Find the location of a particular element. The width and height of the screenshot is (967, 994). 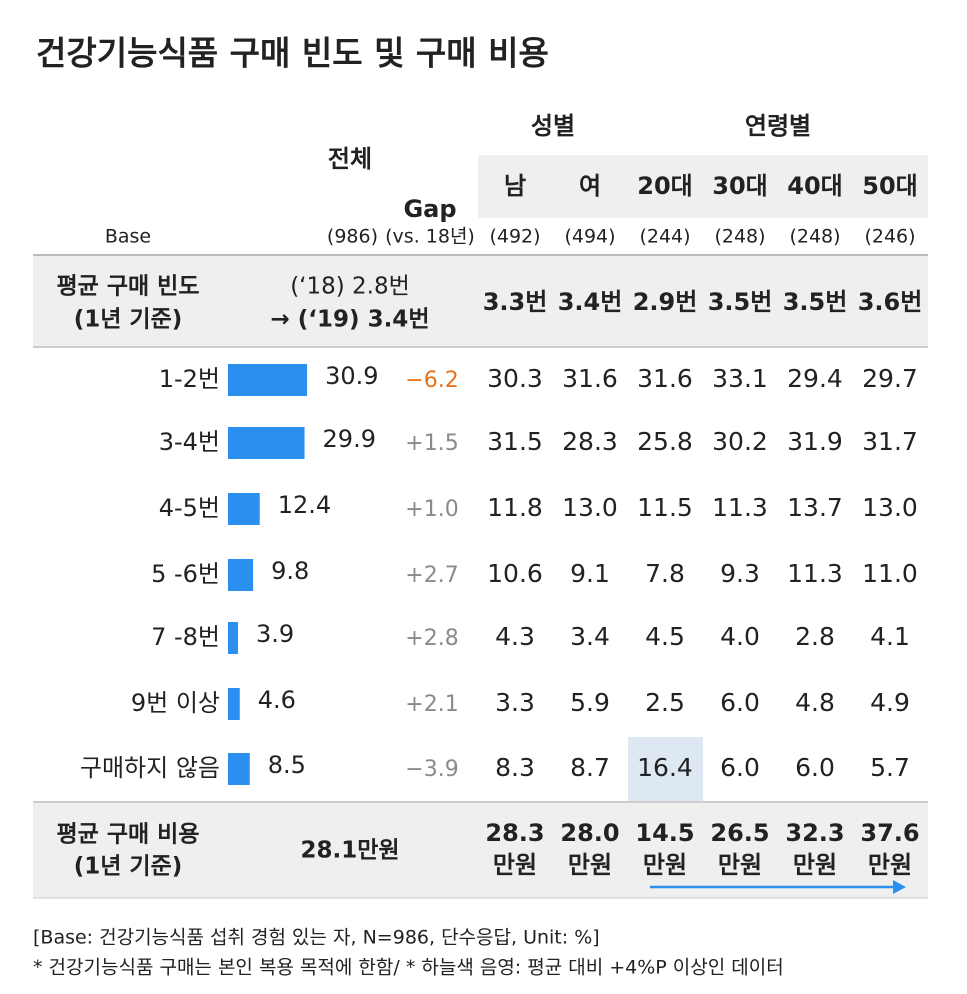

total-value: 8.5 is located at coordinates (287, 765).